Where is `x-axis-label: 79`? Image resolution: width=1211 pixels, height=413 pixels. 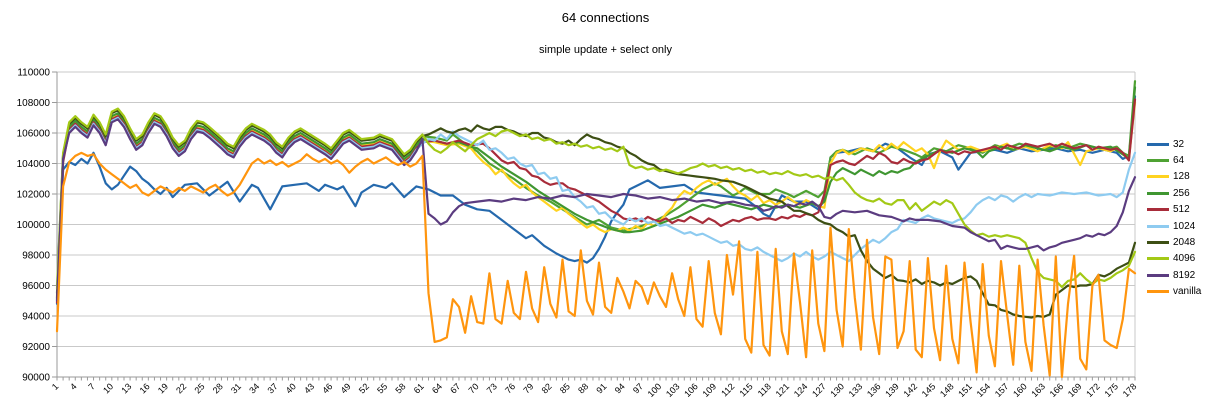 x-axis-label: 79 is located at coordinates (528, 388).